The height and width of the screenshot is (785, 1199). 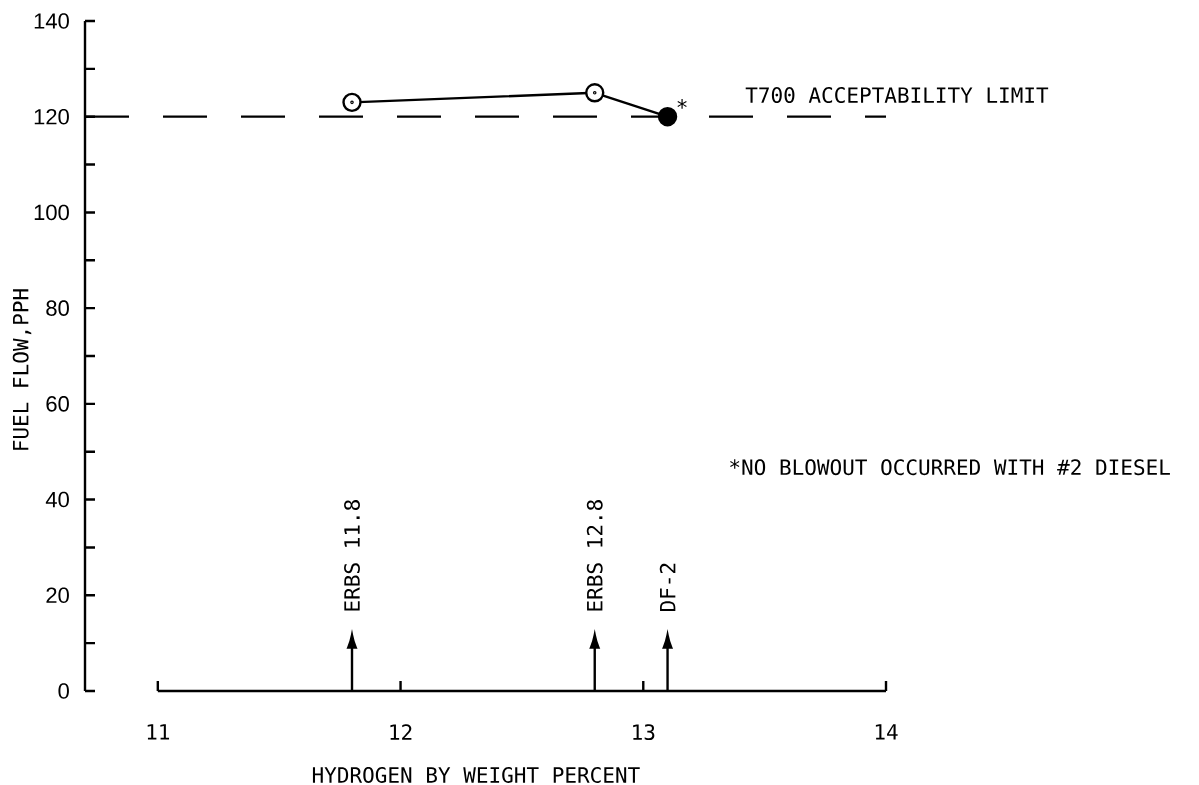 What do you see at coordinates (51, 212) in the screenshot?
I see `y-tick-label: 100` at bounding box center [51, 212].